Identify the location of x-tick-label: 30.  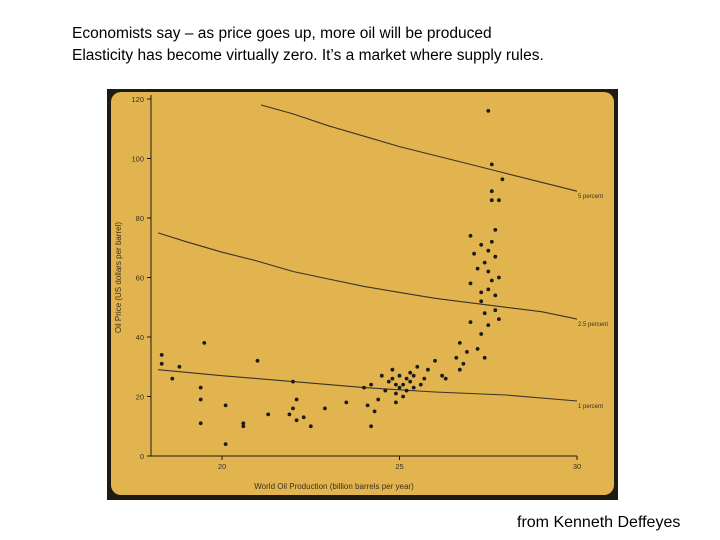
(577, 466).